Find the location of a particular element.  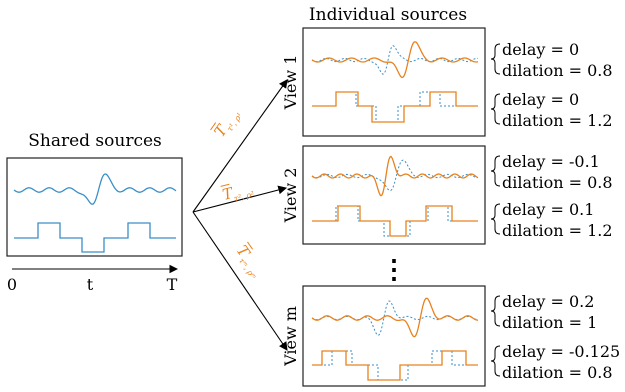

view-m-params-b: delay = -0.125 dilation = 0.8 is located at coordinates (555, 362).